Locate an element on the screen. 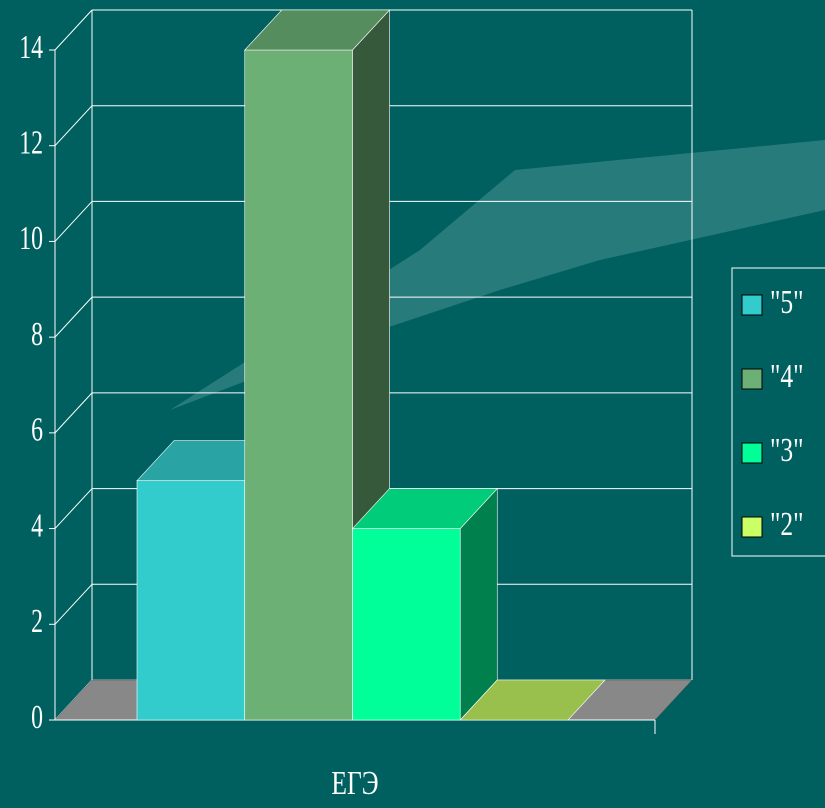 The image size is (825, 808). bar-side is located at coordinates (478, 604).